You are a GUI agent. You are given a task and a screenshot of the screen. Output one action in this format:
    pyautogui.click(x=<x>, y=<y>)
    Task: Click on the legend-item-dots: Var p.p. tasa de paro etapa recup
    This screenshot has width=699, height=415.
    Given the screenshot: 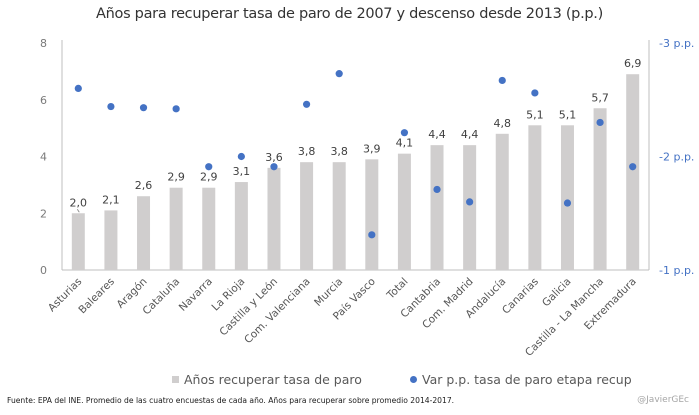 What is the action you would take?
    pyautogui.click(x=521, y=379)
    